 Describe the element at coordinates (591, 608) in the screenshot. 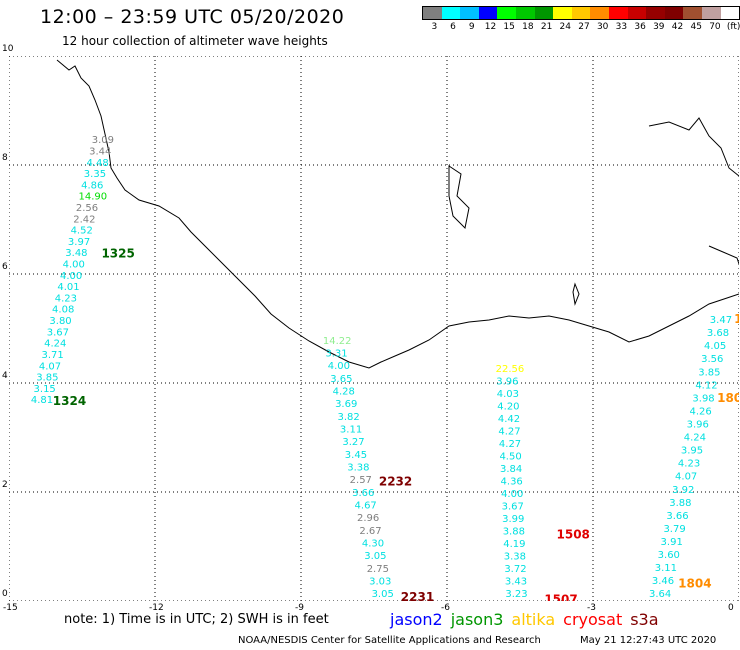

I see `x-tick-label: -3` at that location.